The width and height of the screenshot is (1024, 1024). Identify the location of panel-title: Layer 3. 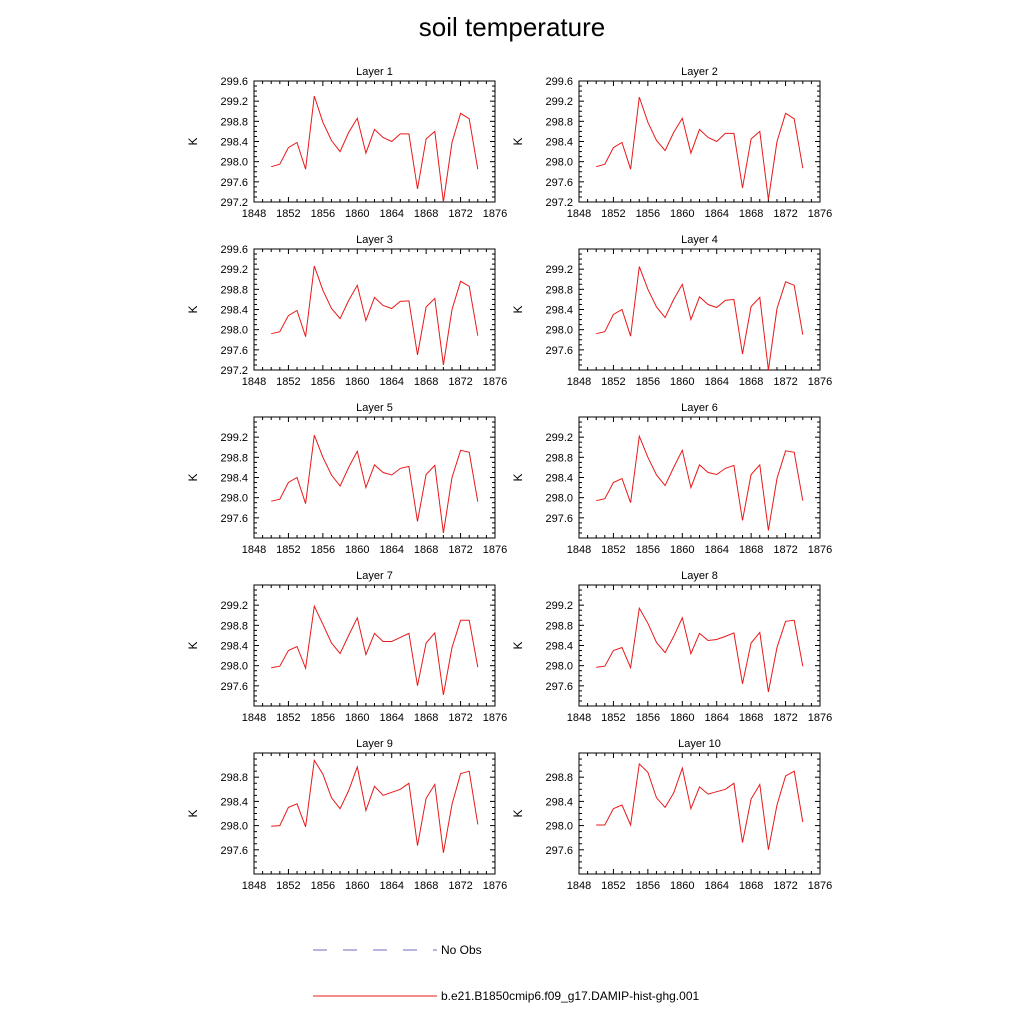
(374, 240).